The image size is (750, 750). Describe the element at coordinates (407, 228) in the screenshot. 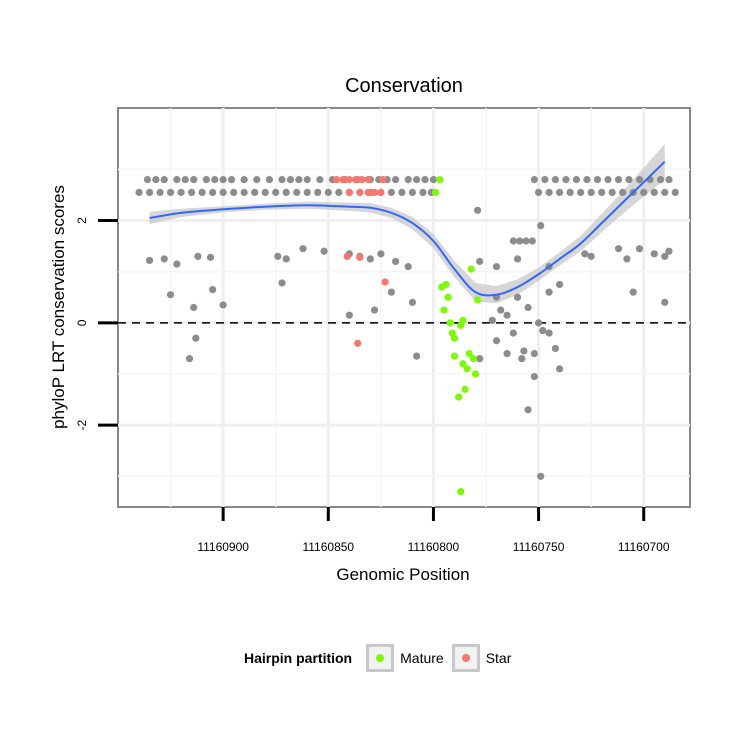

I see `smooth-trend-line` at that location.